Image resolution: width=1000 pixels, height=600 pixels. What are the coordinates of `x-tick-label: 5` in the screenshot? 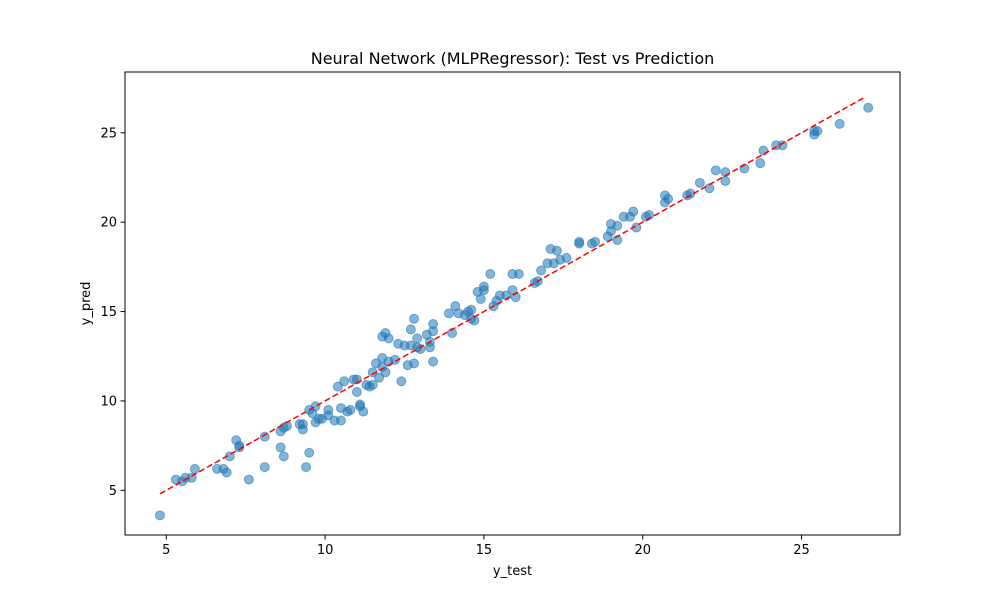 It's located at (166, 550).